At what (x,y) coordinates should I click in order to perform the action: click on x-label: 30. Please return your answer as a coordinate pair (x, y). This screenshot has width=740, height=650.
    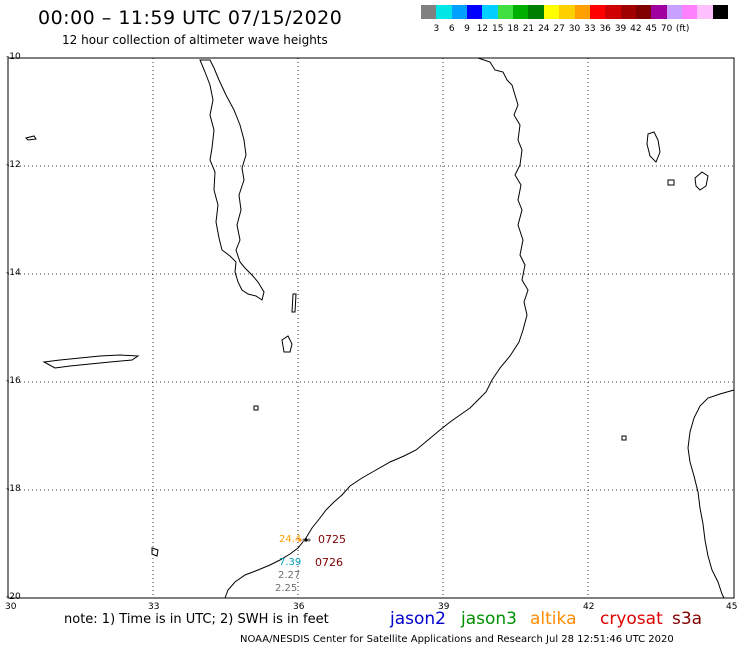
    Looking at the image, I should click on (11, 607).